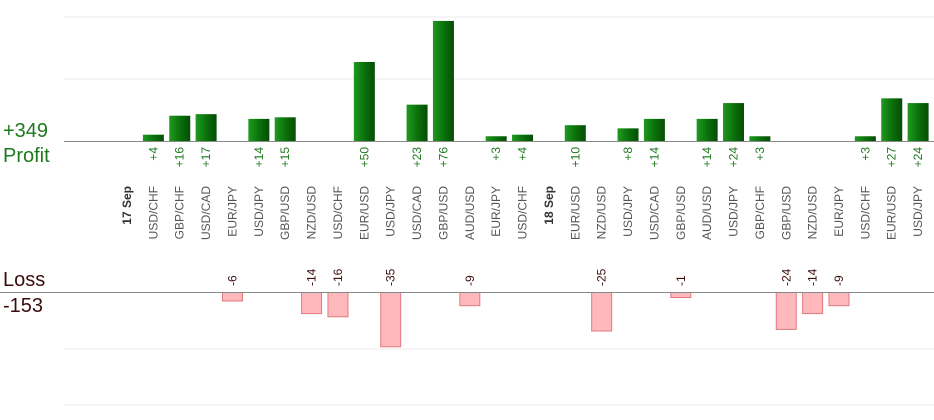  I want to click on profit-value-label: +16, so click(180, 157).